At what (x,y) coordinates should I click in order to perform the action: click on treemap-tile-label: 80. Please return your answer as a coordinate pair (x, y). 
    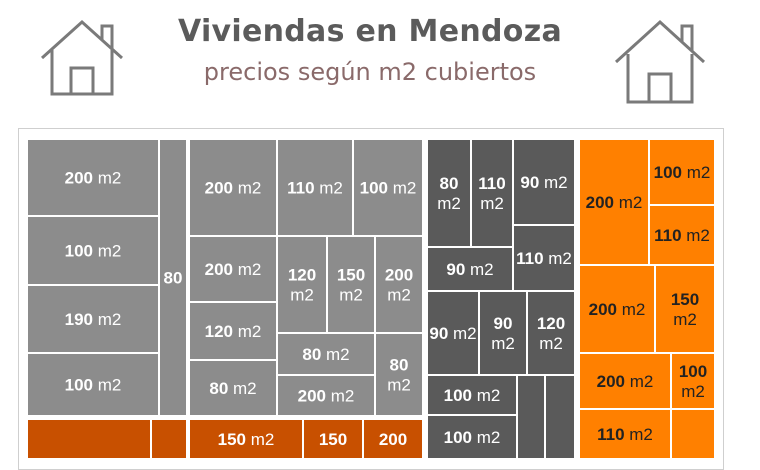
    Looking at the image, I should click on (173, 278).